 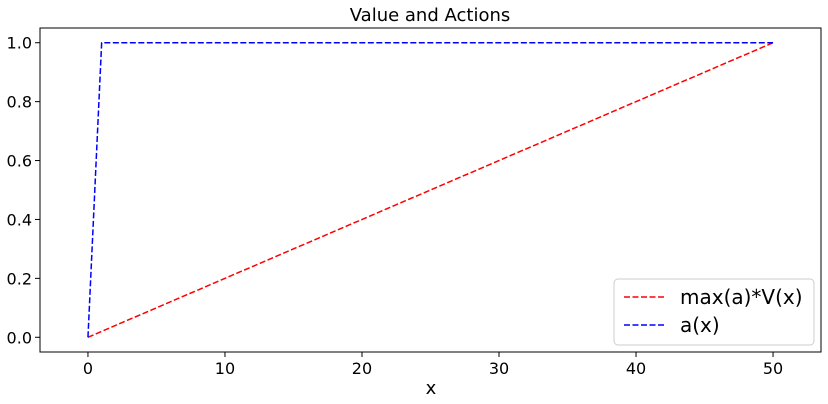 I want to click on legend: max(a)*V(x) a(x), so click(x=714, y=312).